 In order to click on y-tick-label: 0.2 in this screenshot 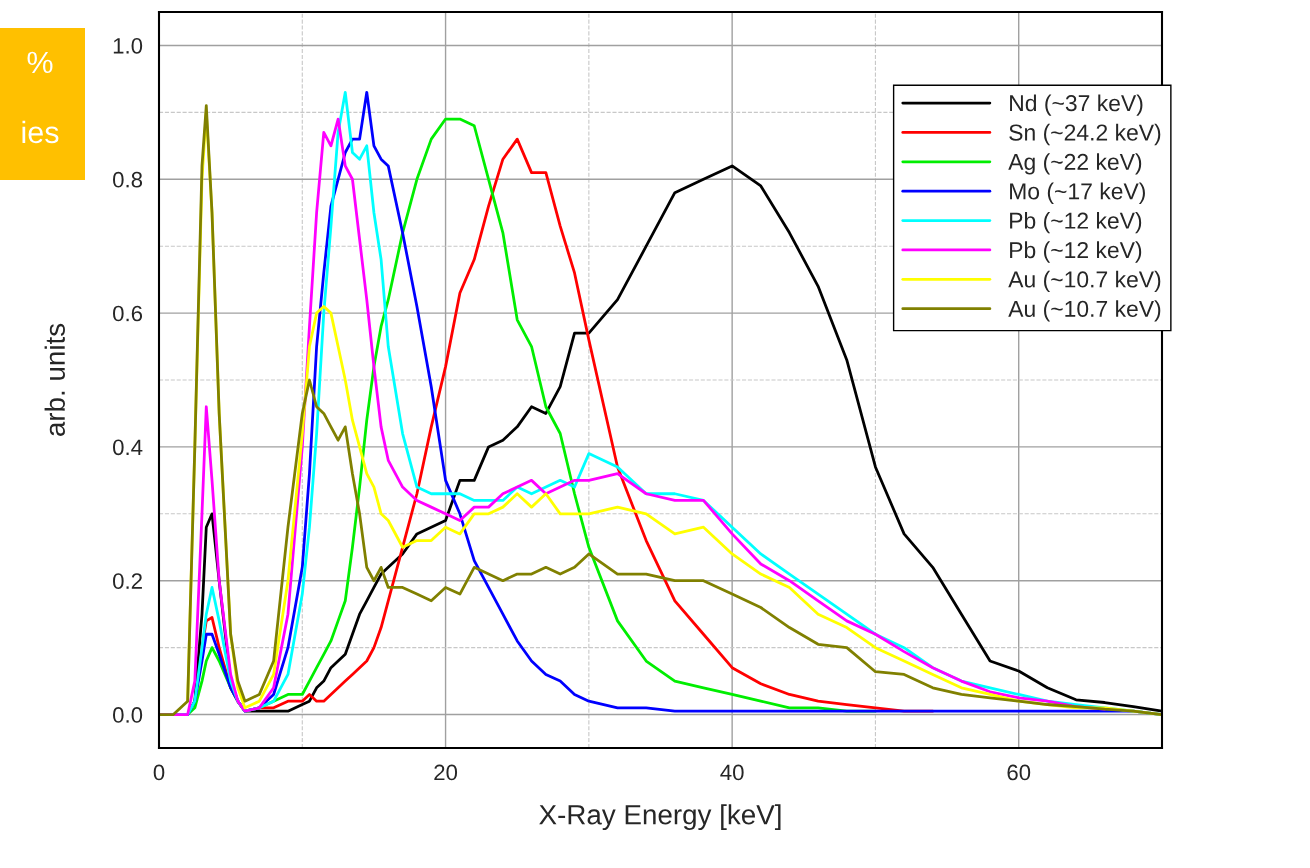, I will do `click(127, 581)`.